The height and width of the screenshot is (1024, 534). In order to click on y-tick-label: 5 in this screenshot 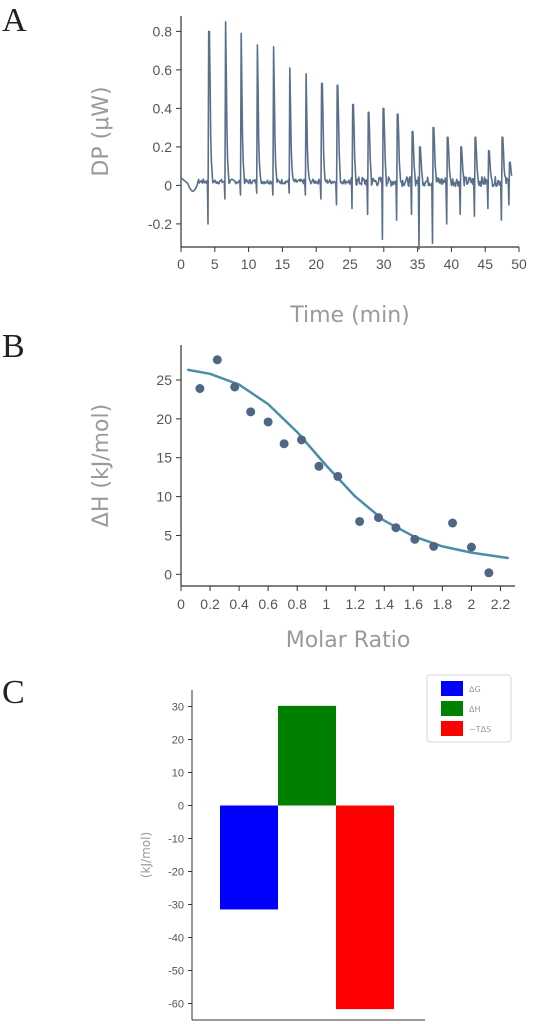, I will do `click(168, 535)`.